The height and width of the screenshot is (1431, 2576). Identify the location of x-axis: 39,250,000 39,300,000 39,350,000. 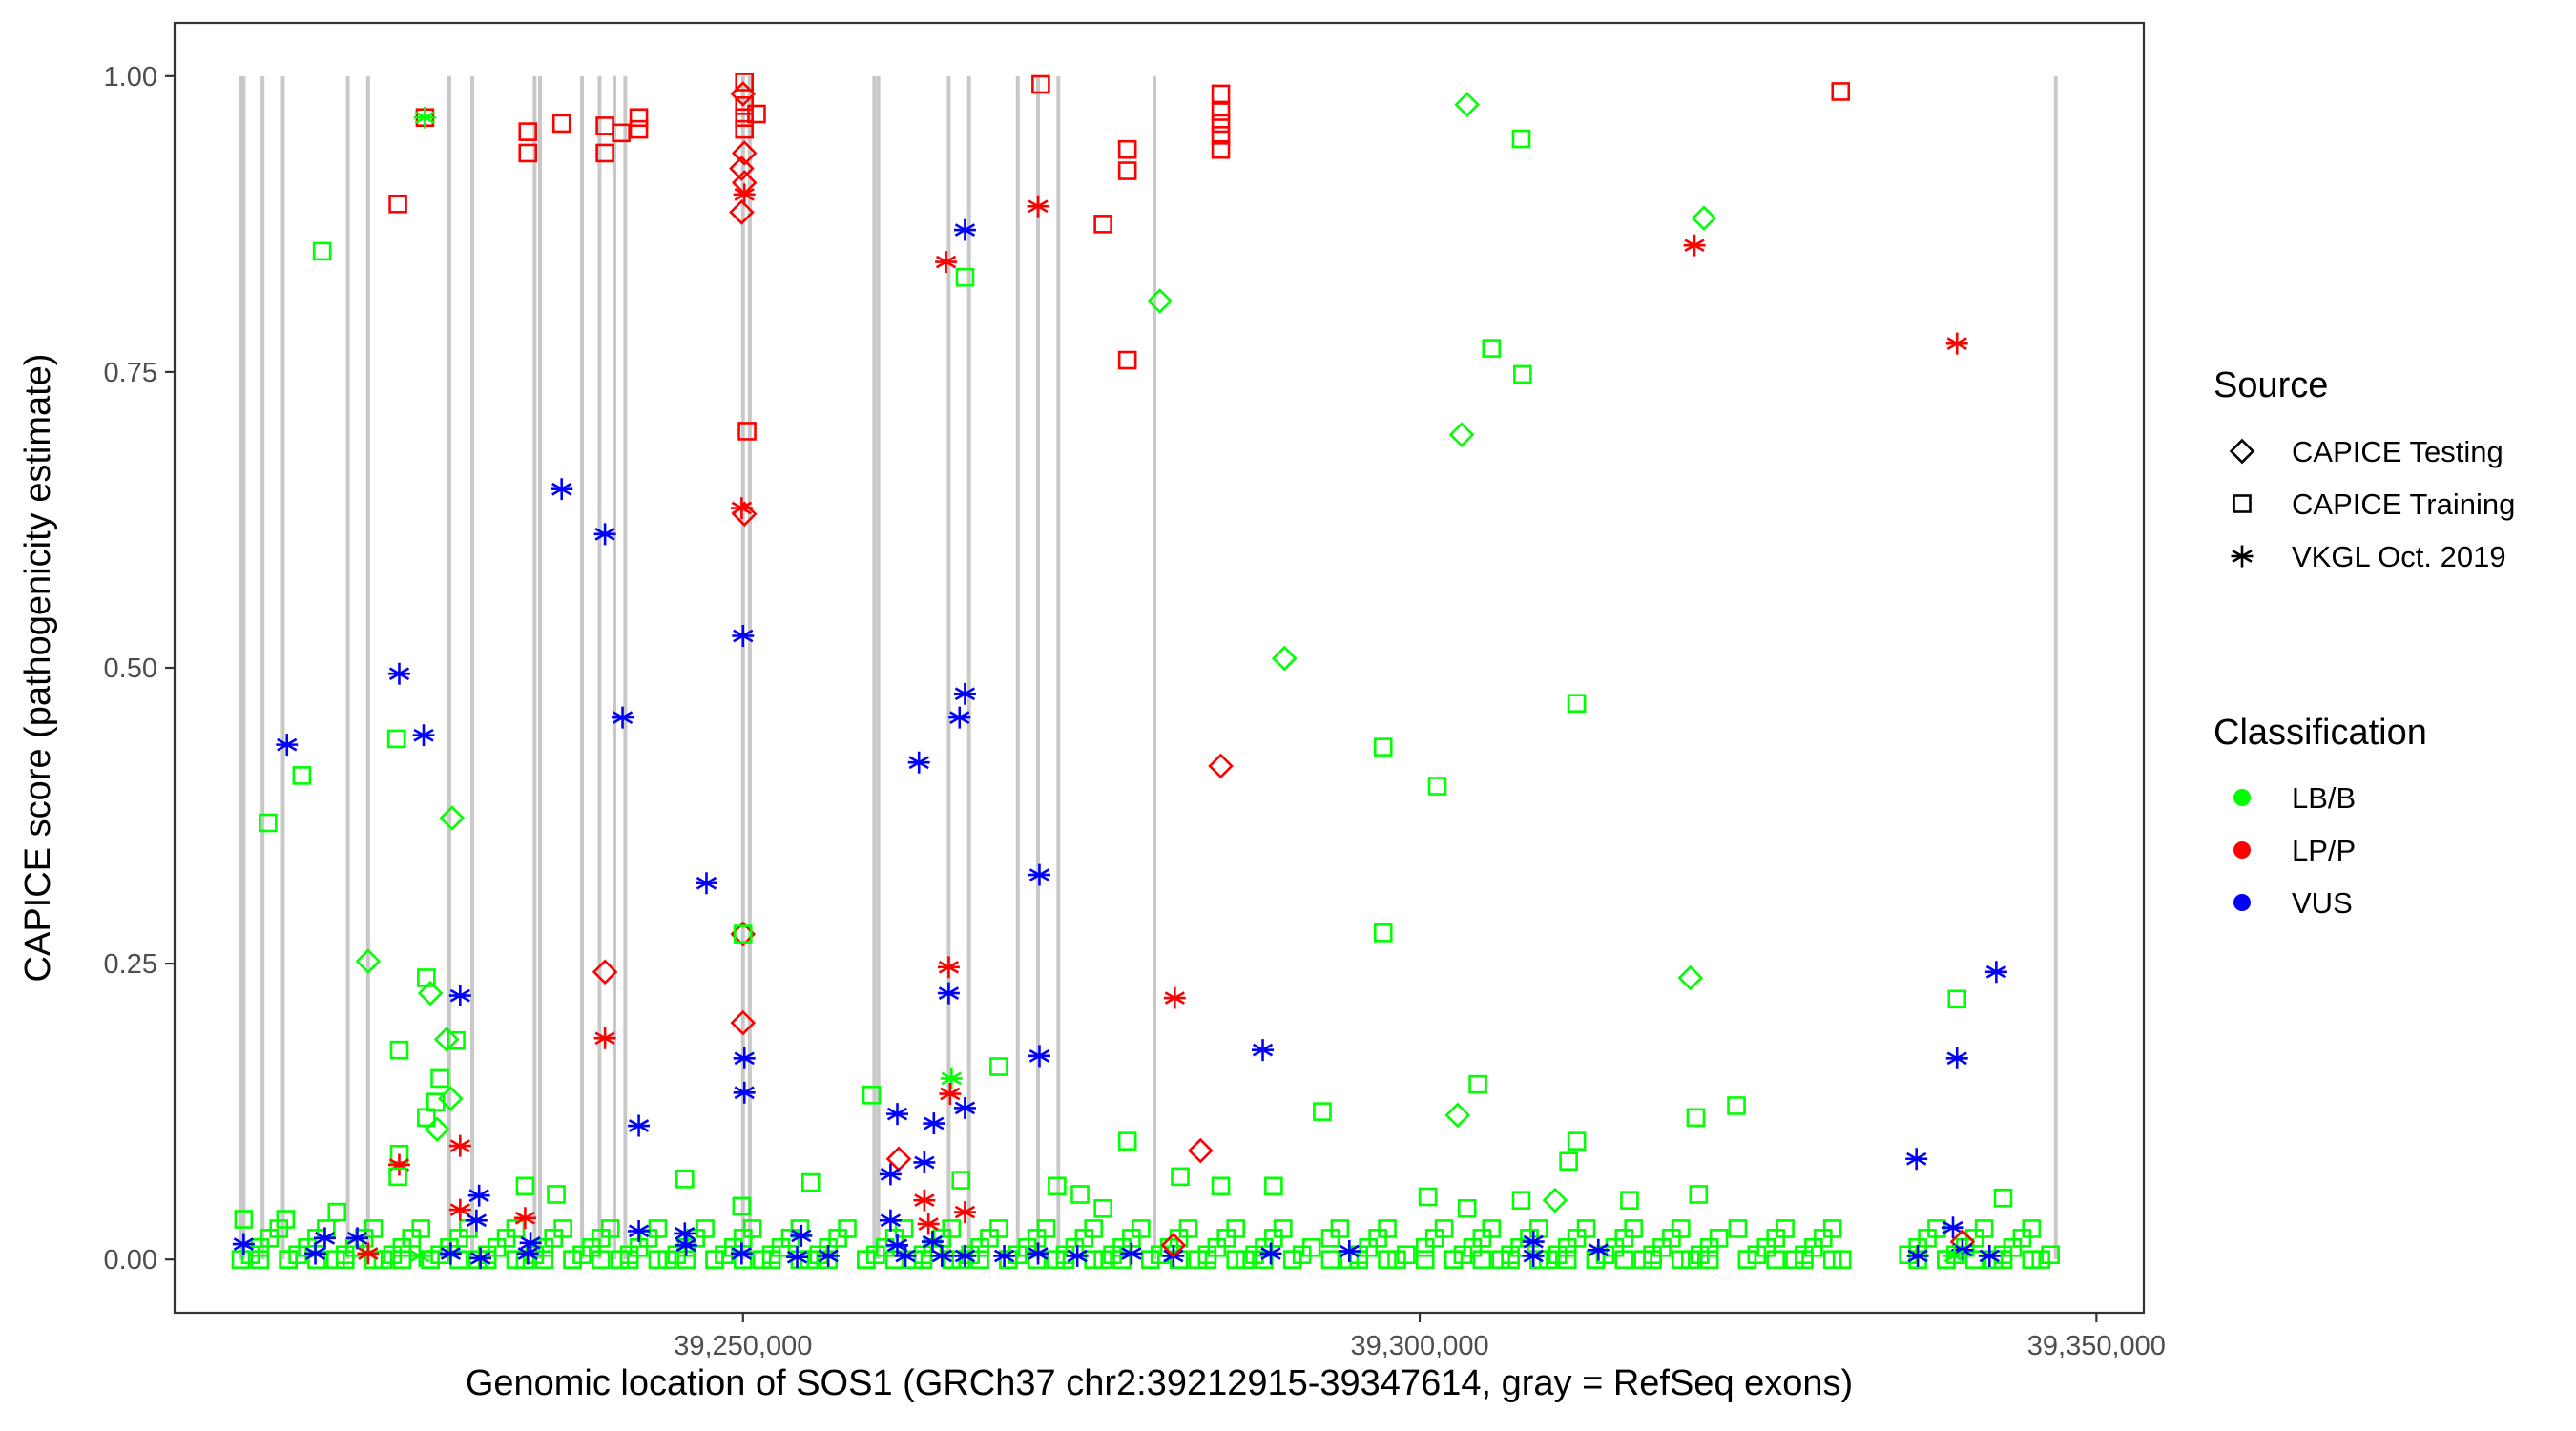
(1420, 1337).